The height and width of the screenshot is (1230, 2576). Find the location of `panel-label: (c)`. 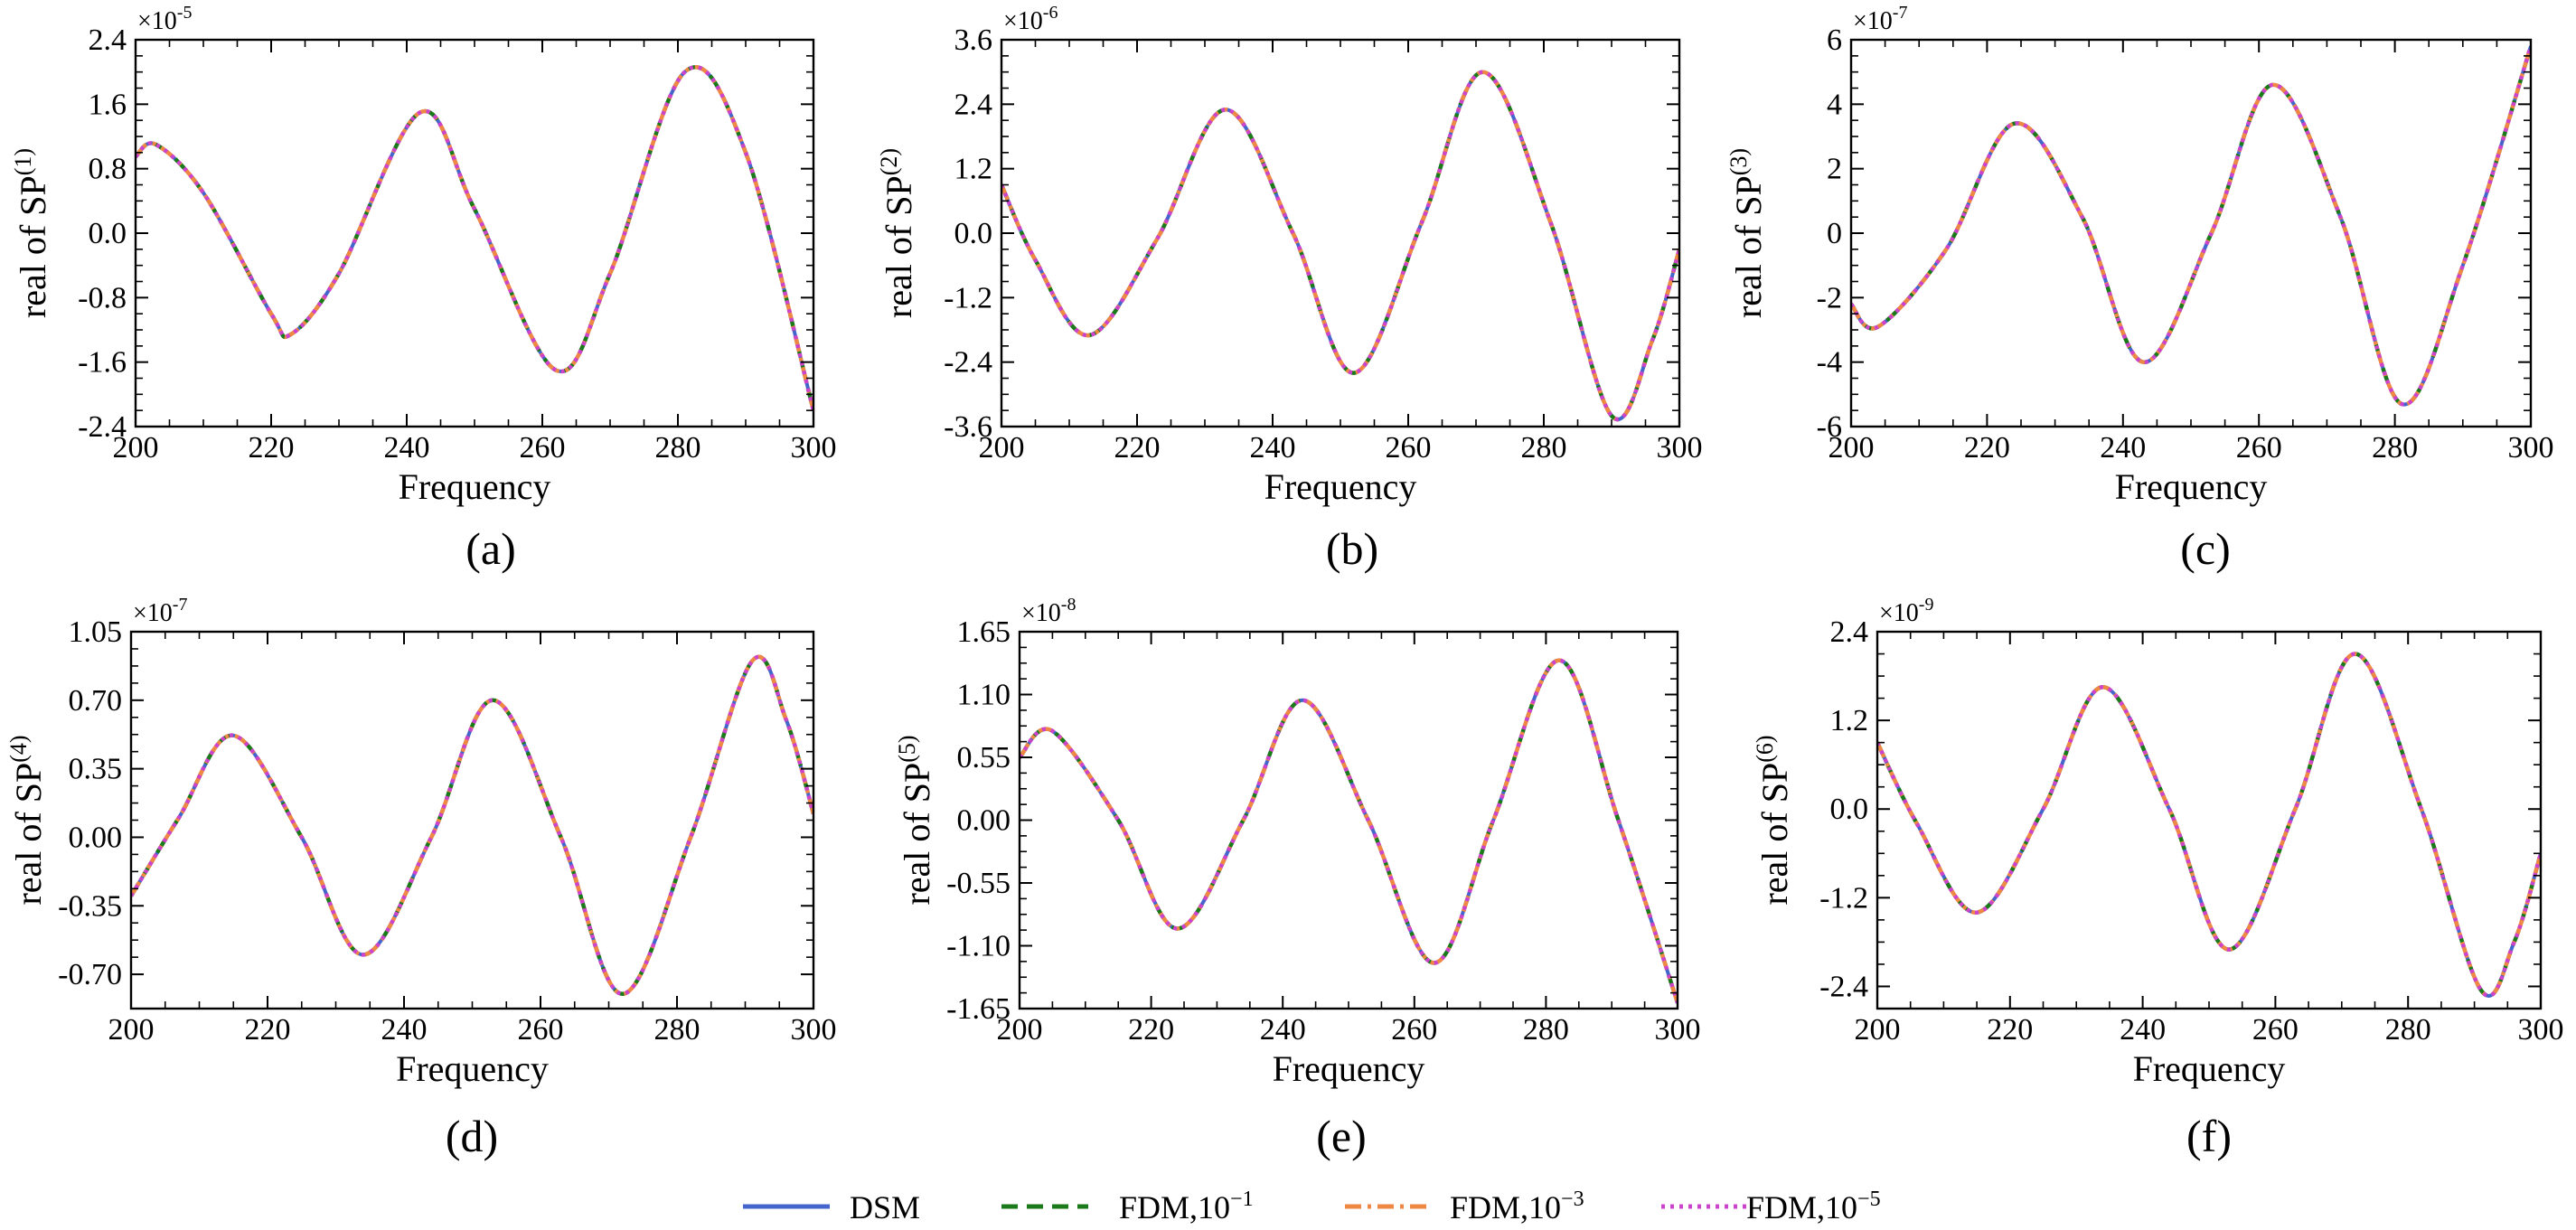

panel-label: (c) is located at coordinates (2206, 548).